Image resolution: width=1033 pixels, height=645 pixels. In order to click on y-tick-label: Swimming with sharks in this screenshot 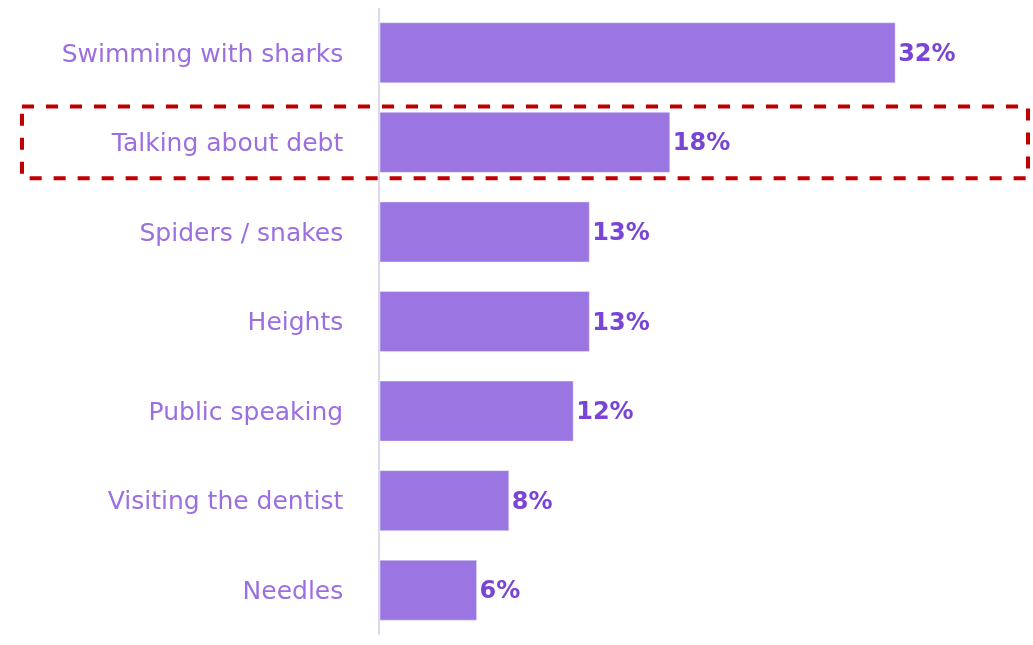, I will do `click(202, 53)`.